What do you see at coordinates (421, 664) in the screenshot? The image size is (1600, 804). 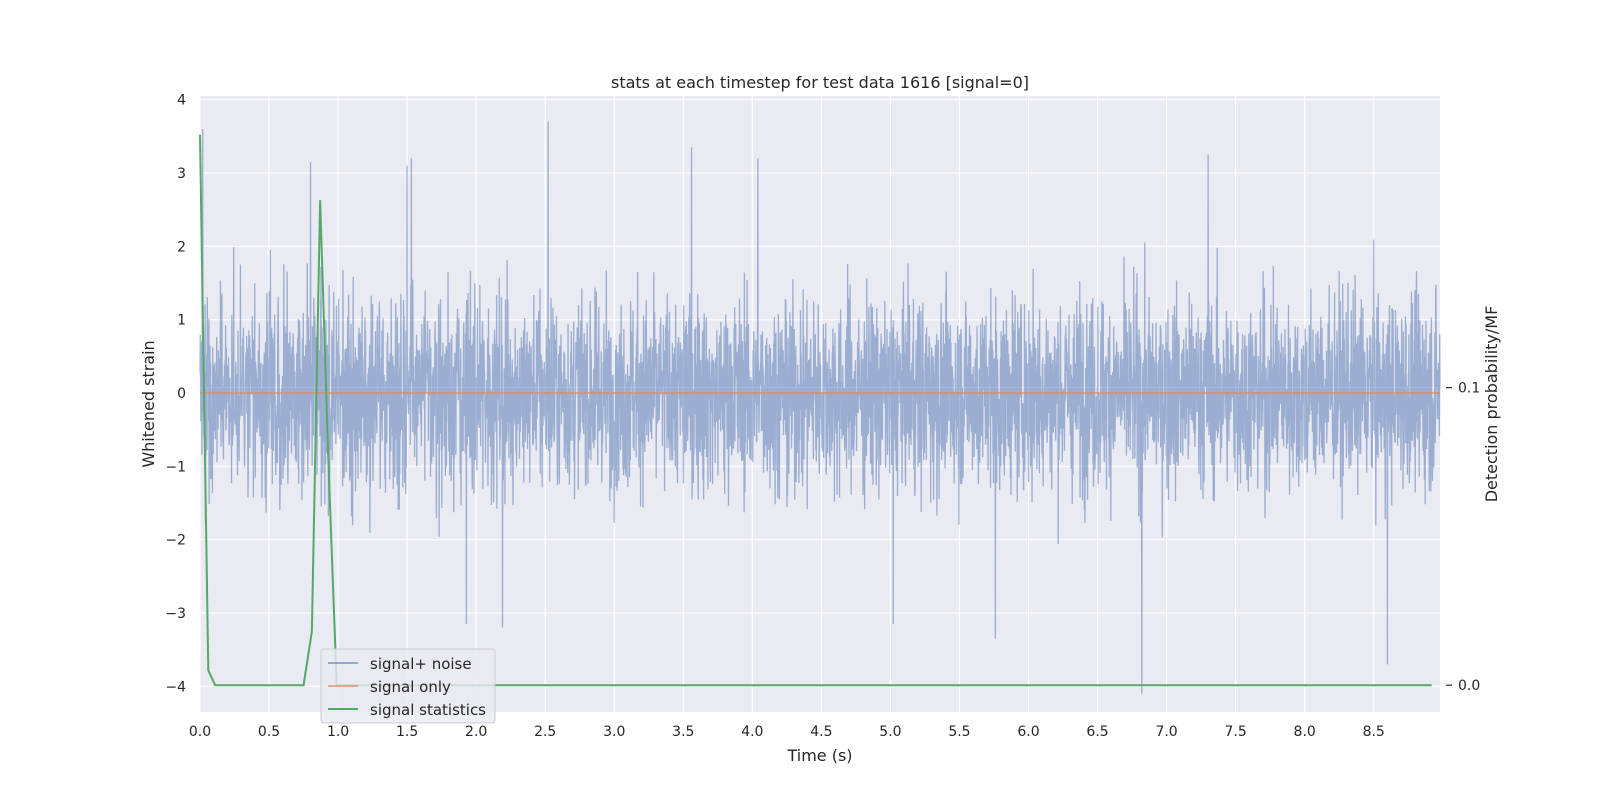 I see `legend-label-signal-noise: signal+ noise` at bounding box center [421, 664].